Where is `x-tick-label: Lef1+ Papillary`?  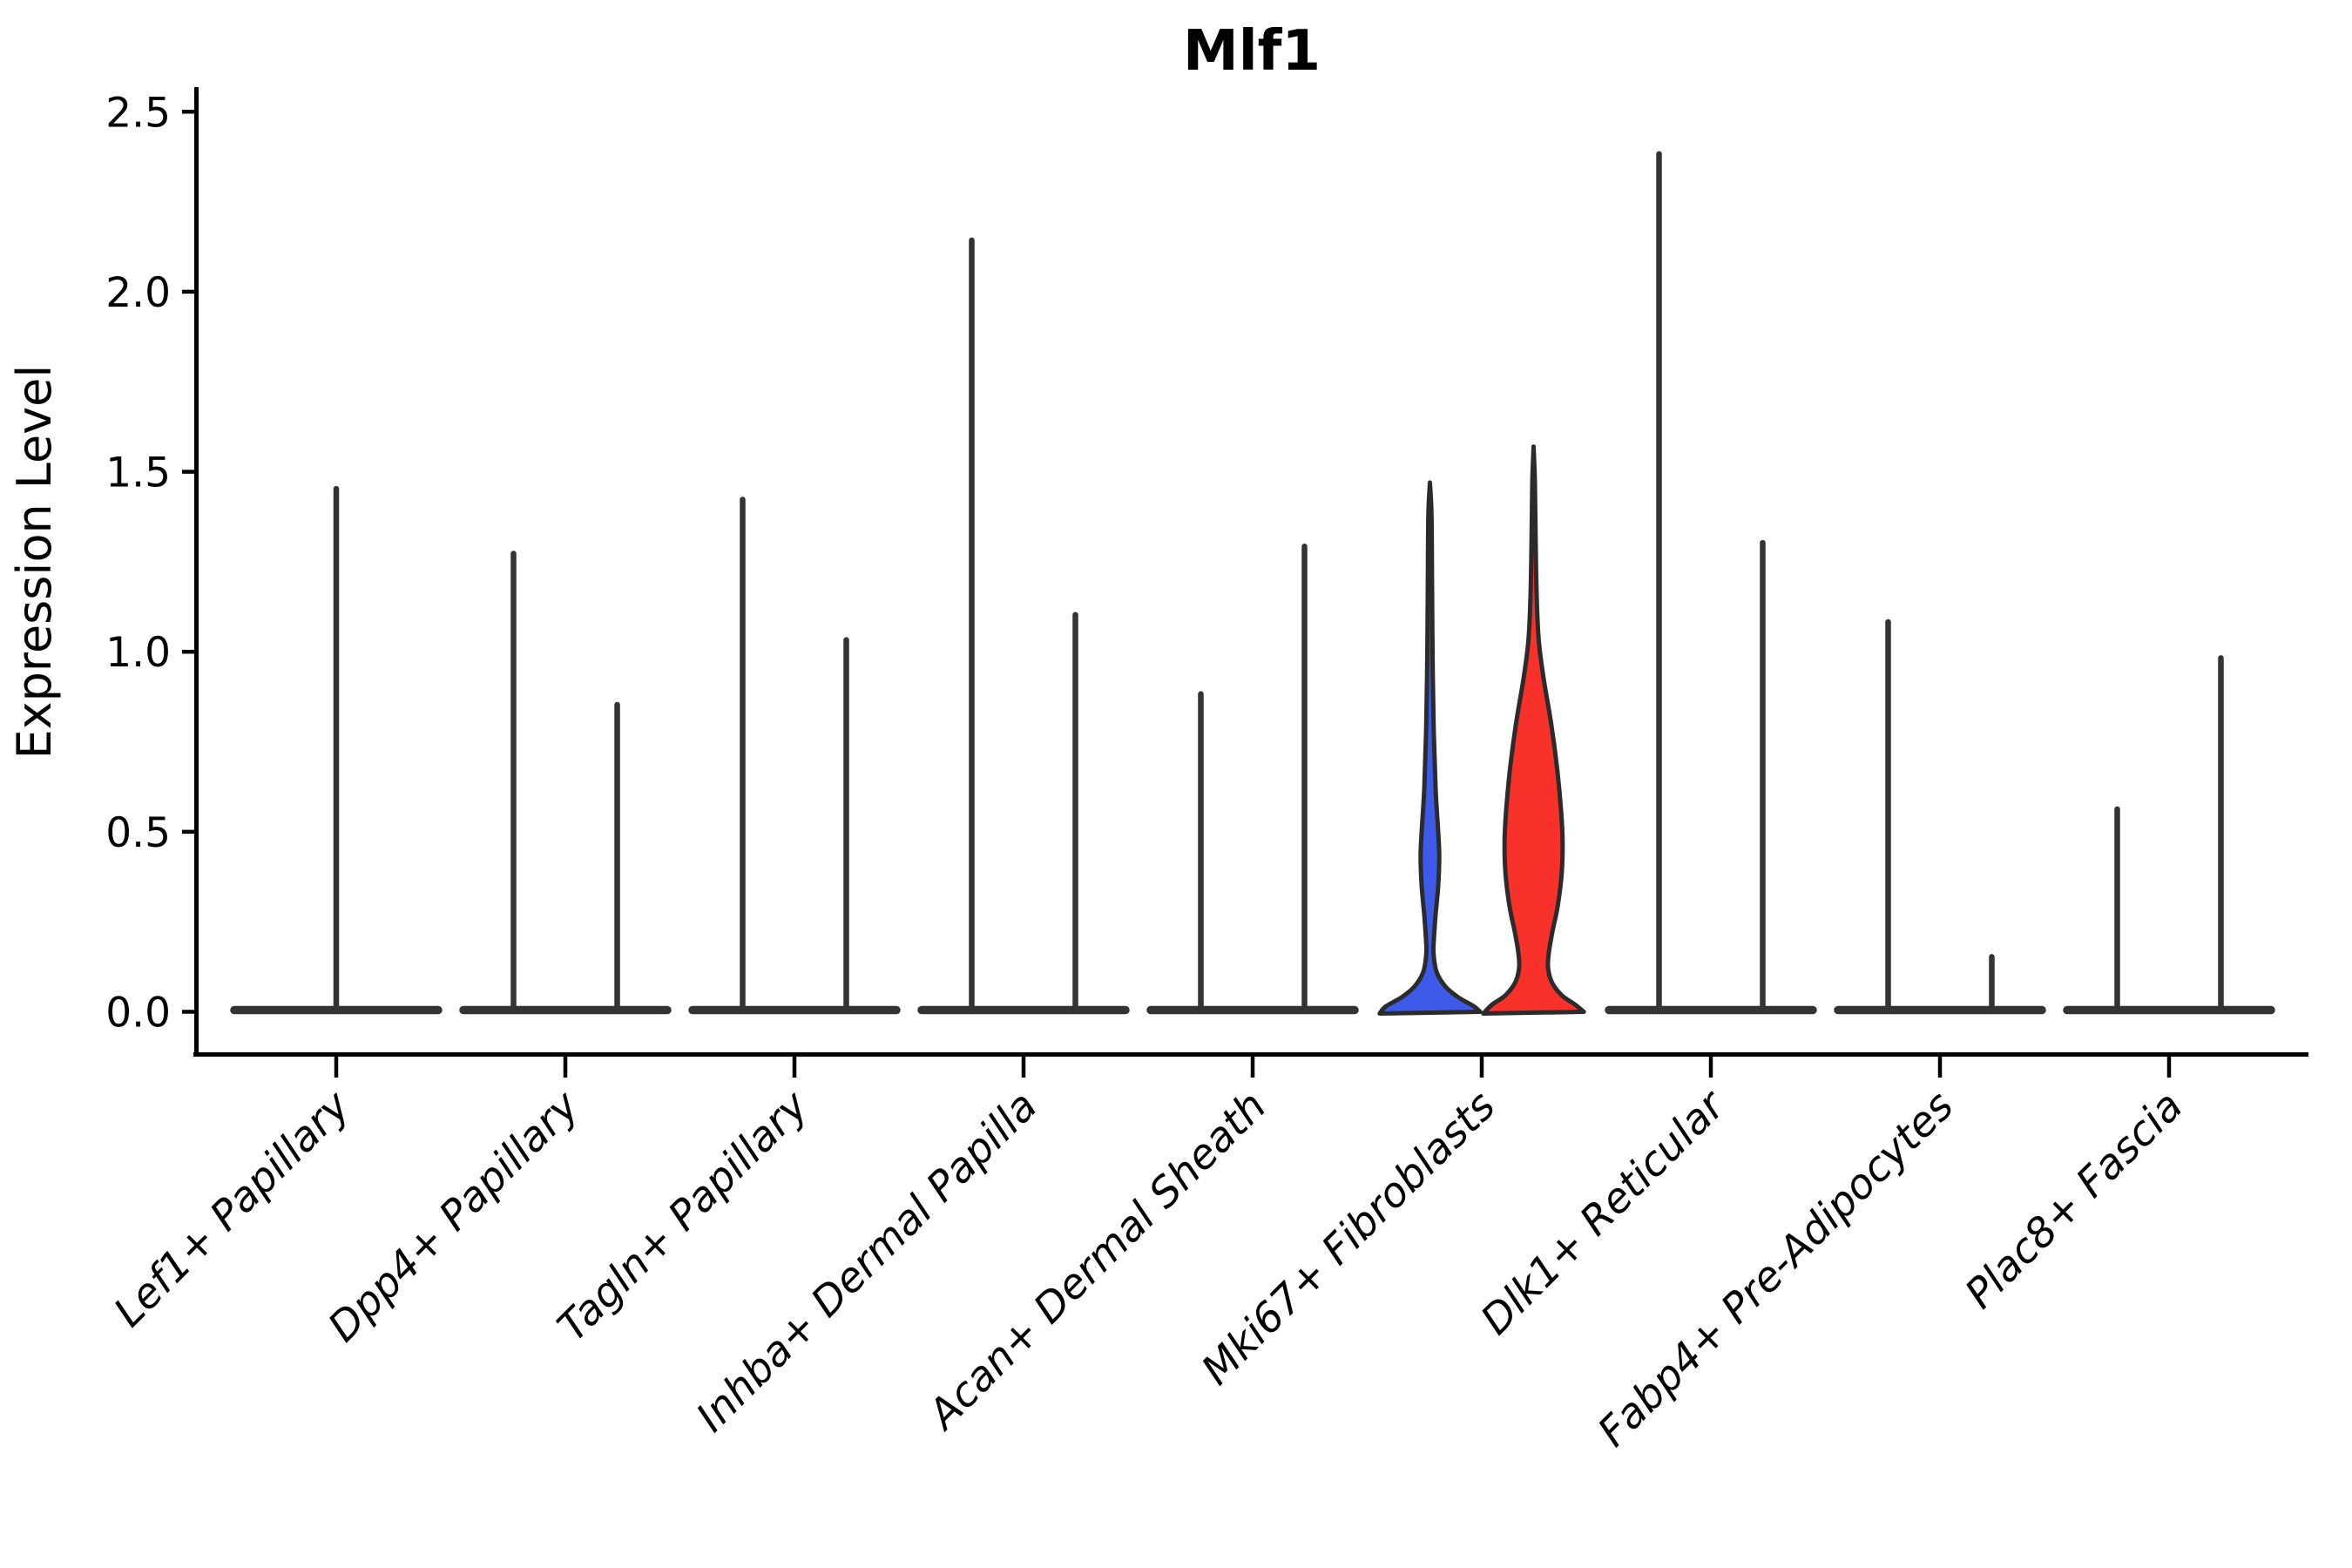 x-tick-label: Lef1+ Papillary is located at coordinates (233, 1208).